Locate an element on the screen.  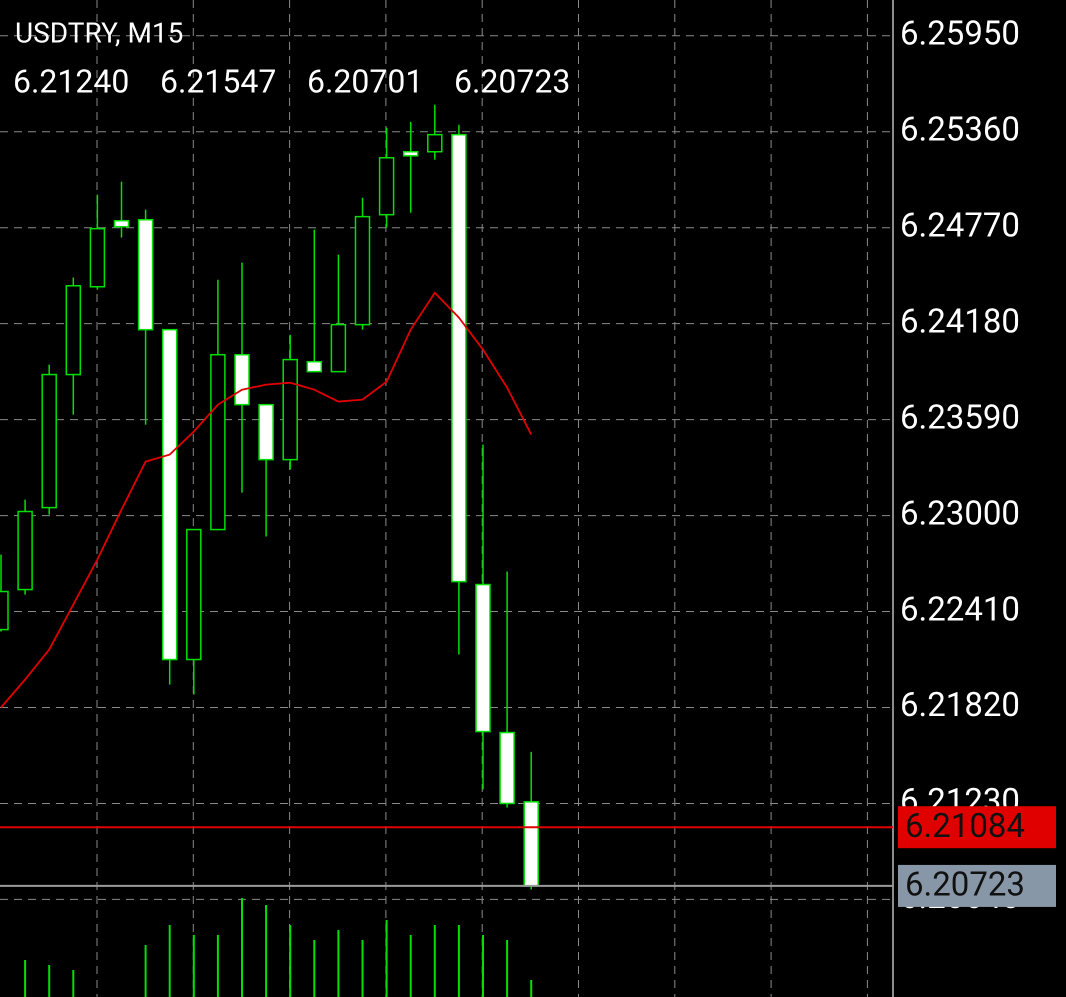
y-tick-label: 6.23590 is located at coordinates (960, 417).